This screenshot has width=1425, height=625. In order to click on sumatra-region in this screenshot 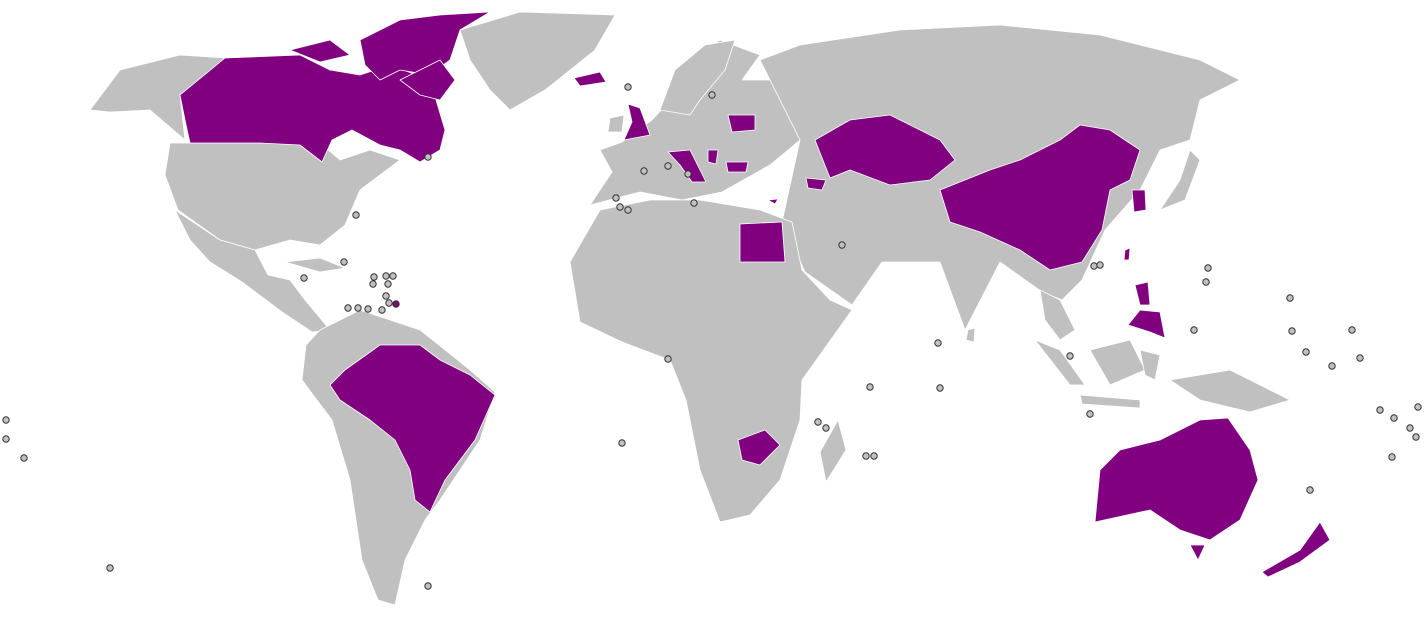, I will do `click(1060, 362)`.